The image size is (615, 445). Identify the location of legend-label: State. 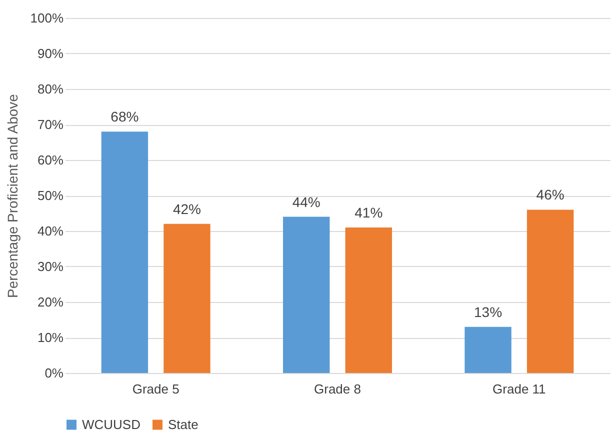
(183, 424).